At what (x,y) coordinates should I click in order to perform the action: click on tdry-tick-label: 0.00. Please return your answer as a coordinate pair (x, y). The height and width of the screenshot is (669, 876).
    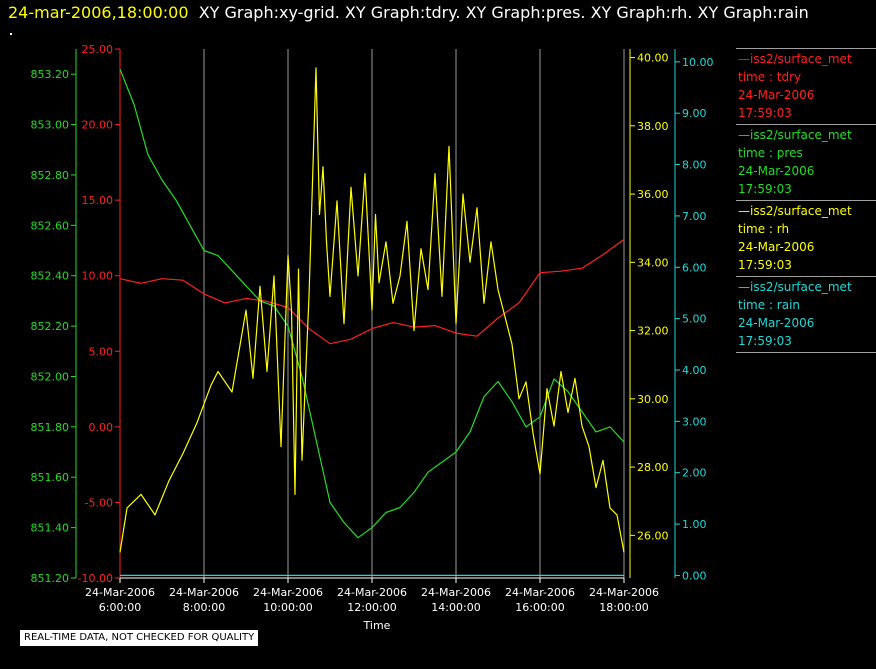
    Looking at the image, I should click on (101, 427).